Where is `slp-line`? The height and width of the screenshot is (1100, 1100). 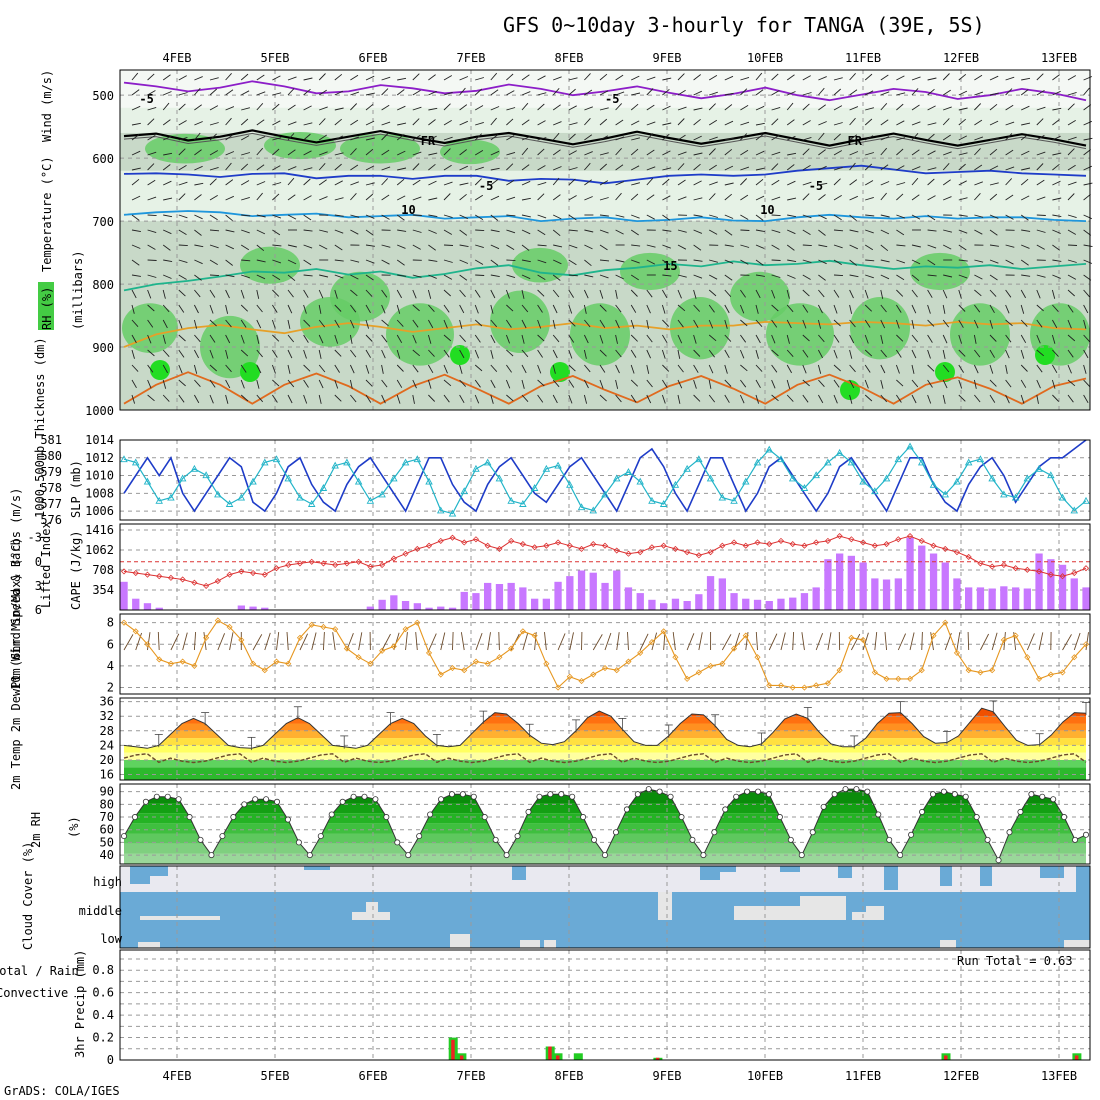
slp-line is located at coordinates (605, 476).